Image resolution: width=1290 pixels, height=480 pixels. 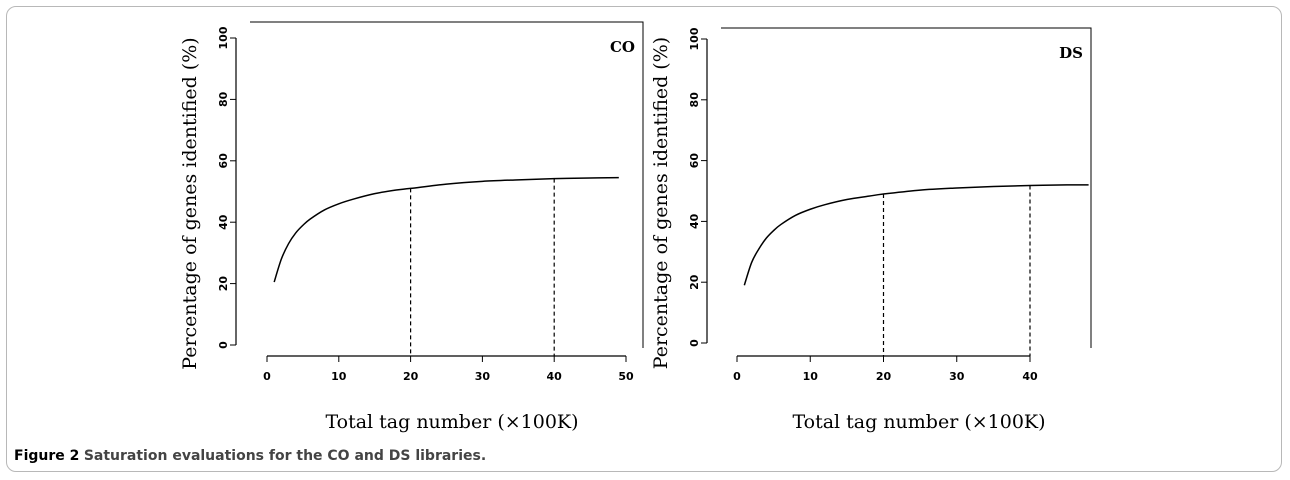 What do you see at coordinates (47, 456) in the screenshot?
I see `figure-label: Figure 2` at bounding box center [47, 456].